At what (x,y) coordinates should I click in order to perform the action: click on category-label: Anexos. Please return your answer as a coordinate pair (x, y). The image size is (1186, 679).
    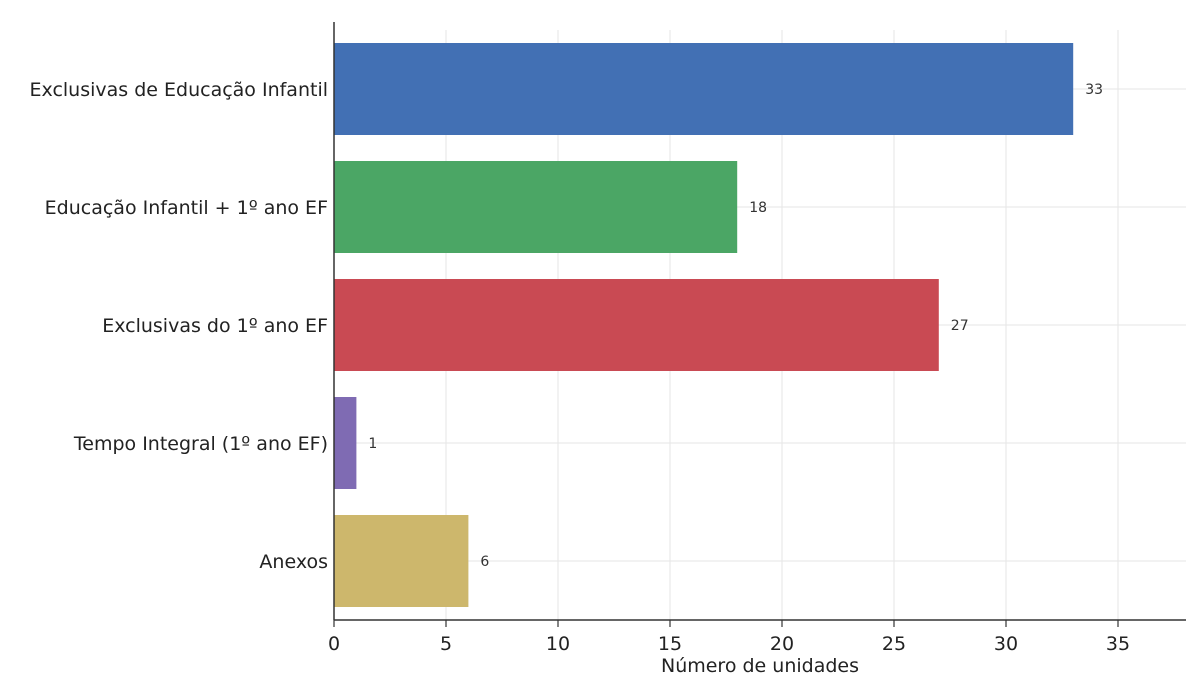
    Looking at the image, I should click on (293, 562).